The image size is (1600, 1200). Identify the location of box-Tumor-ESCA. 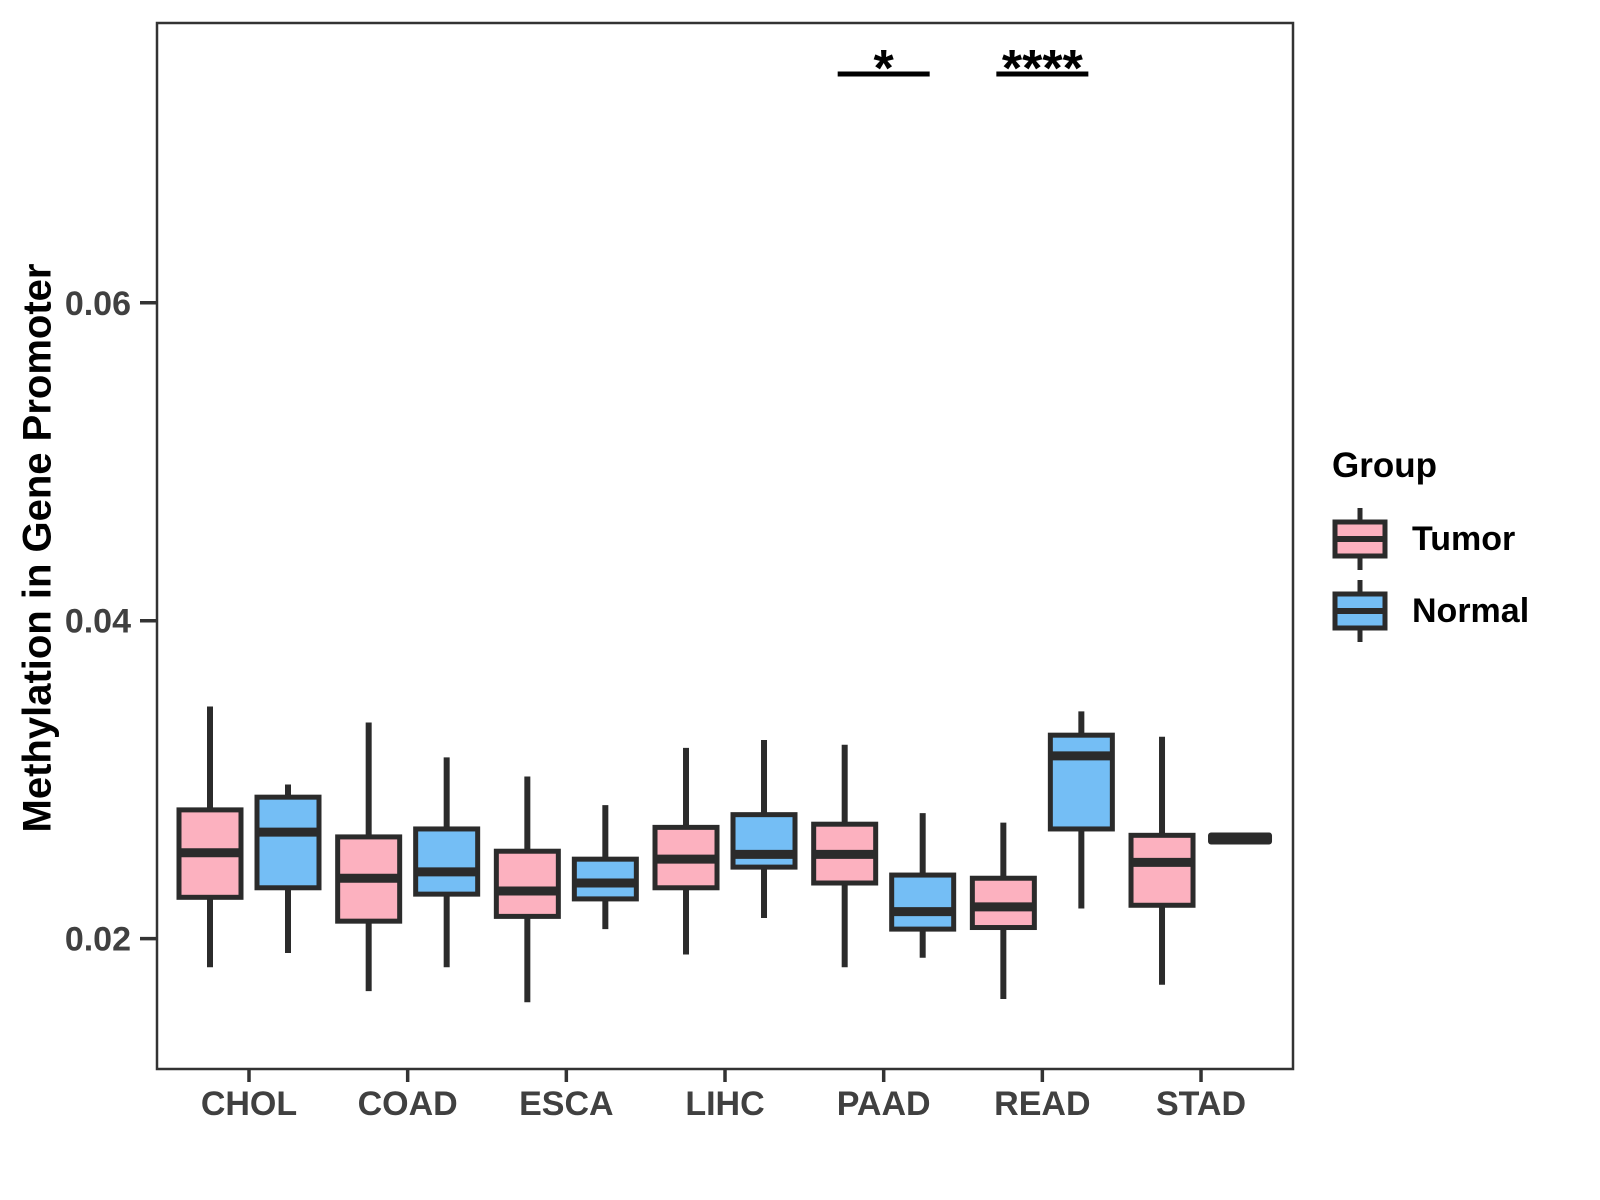
(527, 883).